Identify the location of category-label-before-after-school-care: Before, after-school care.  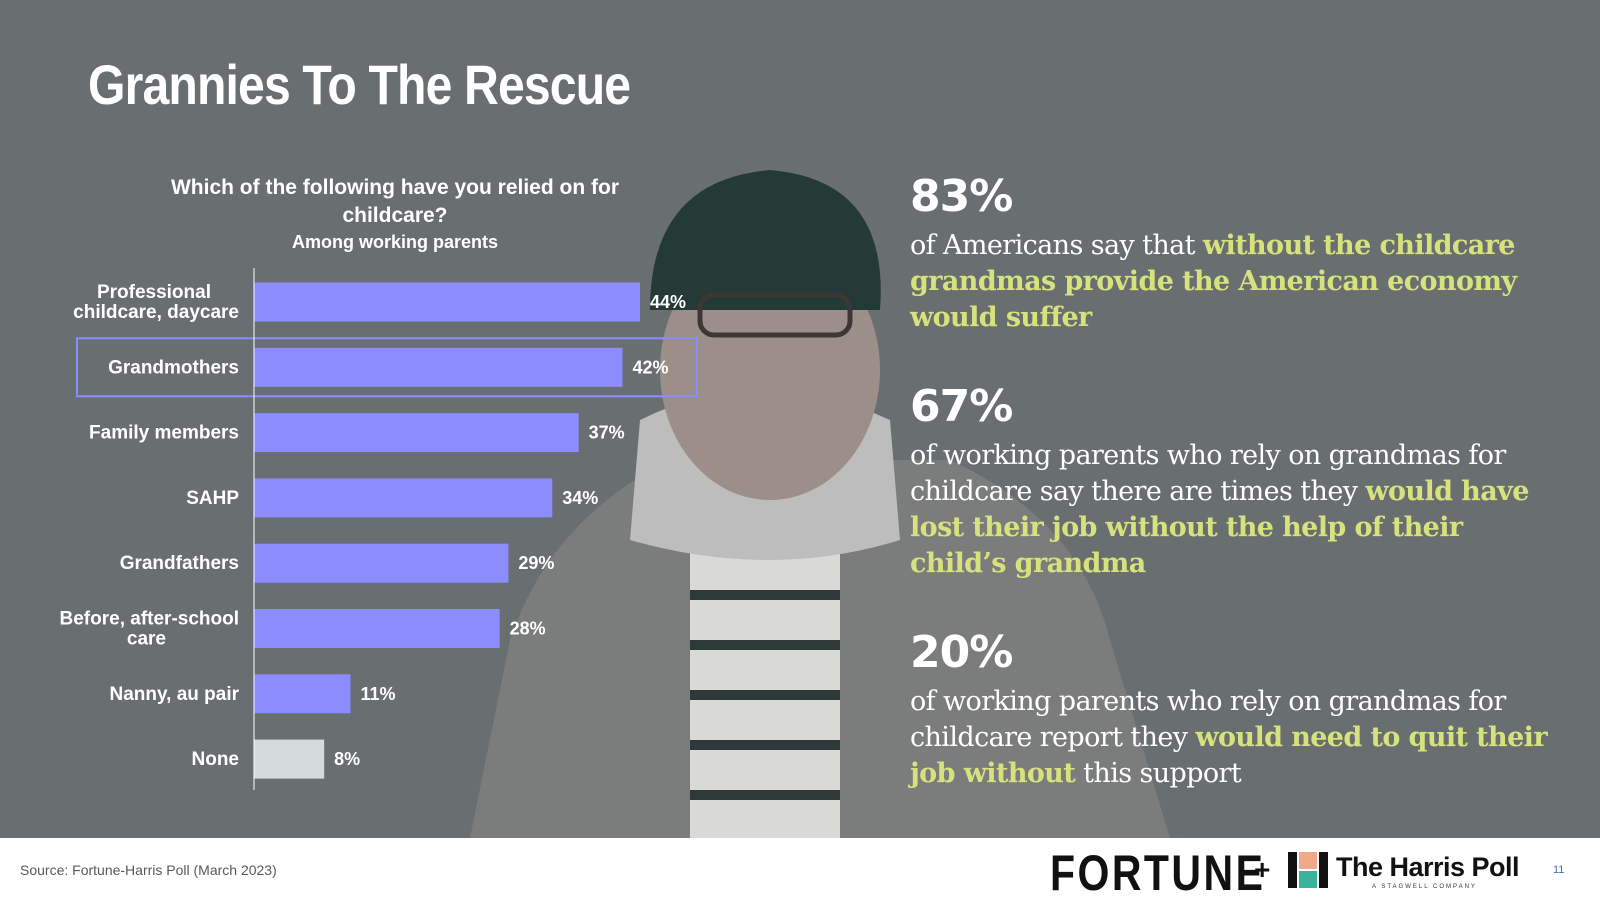
(149, 629).